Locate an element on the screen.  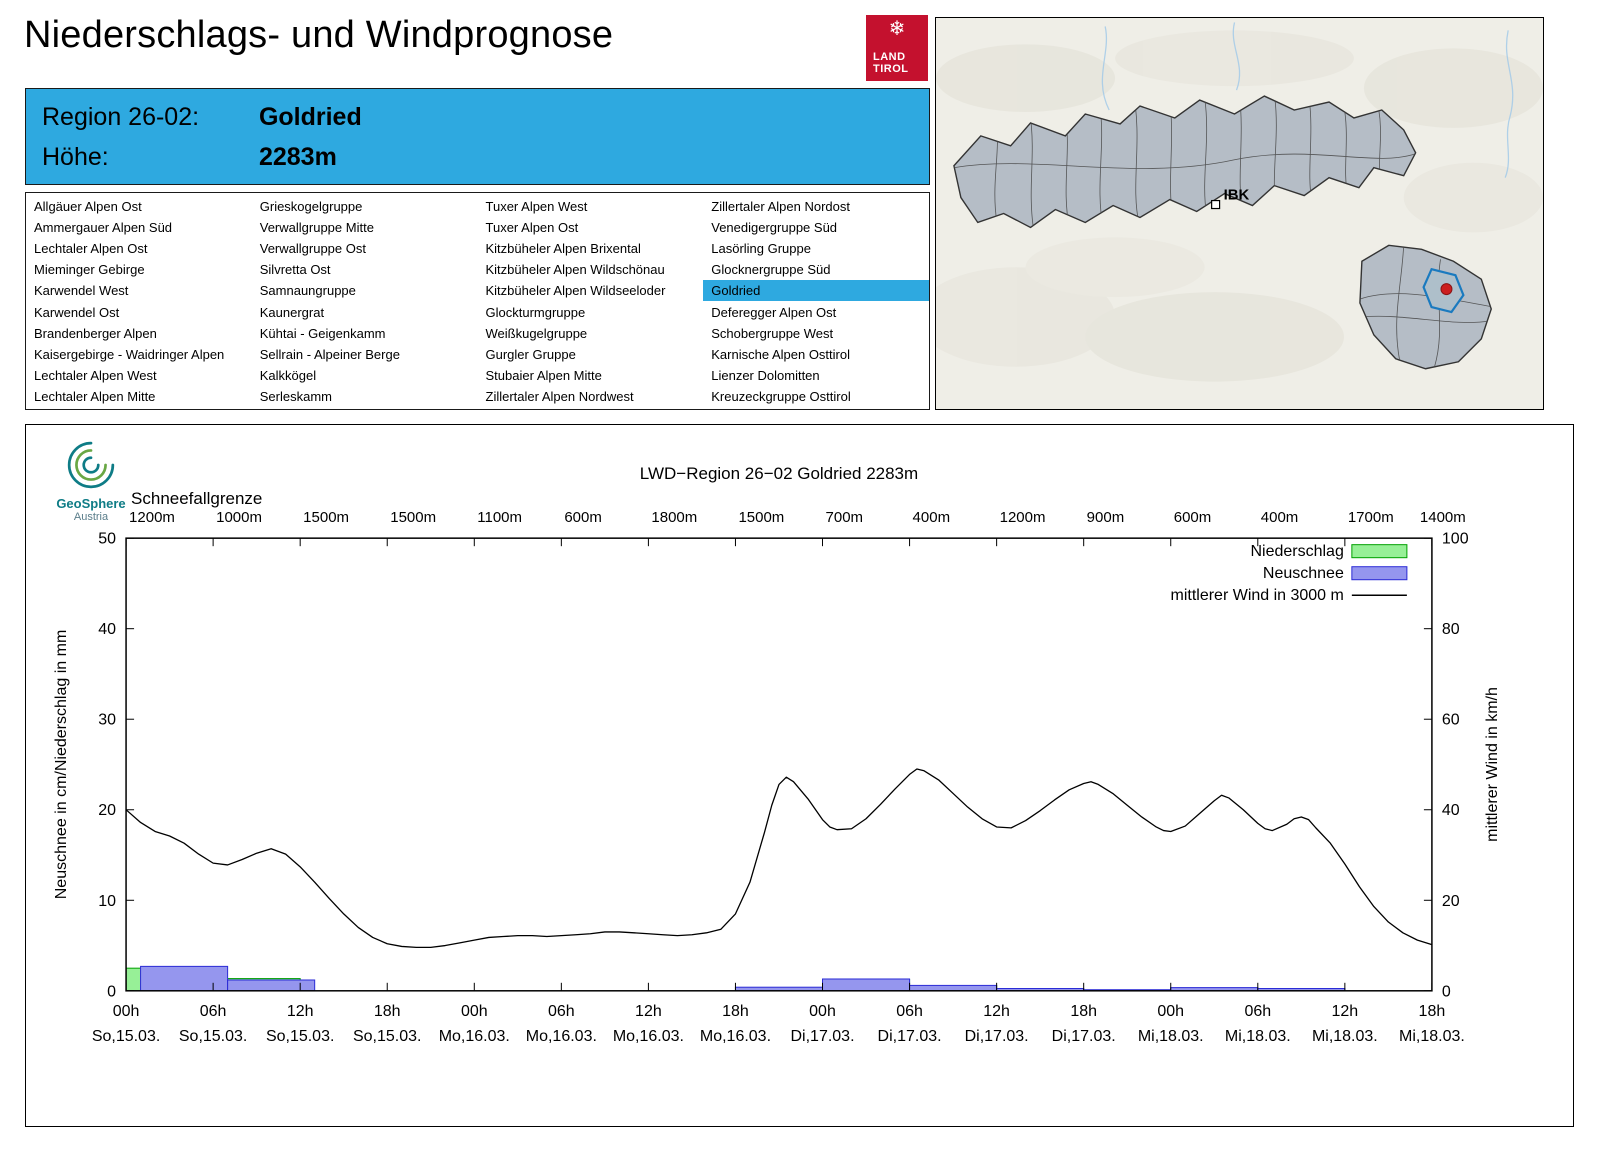
region-list-item-selected: Goldried is located at coordinates (816, 291).